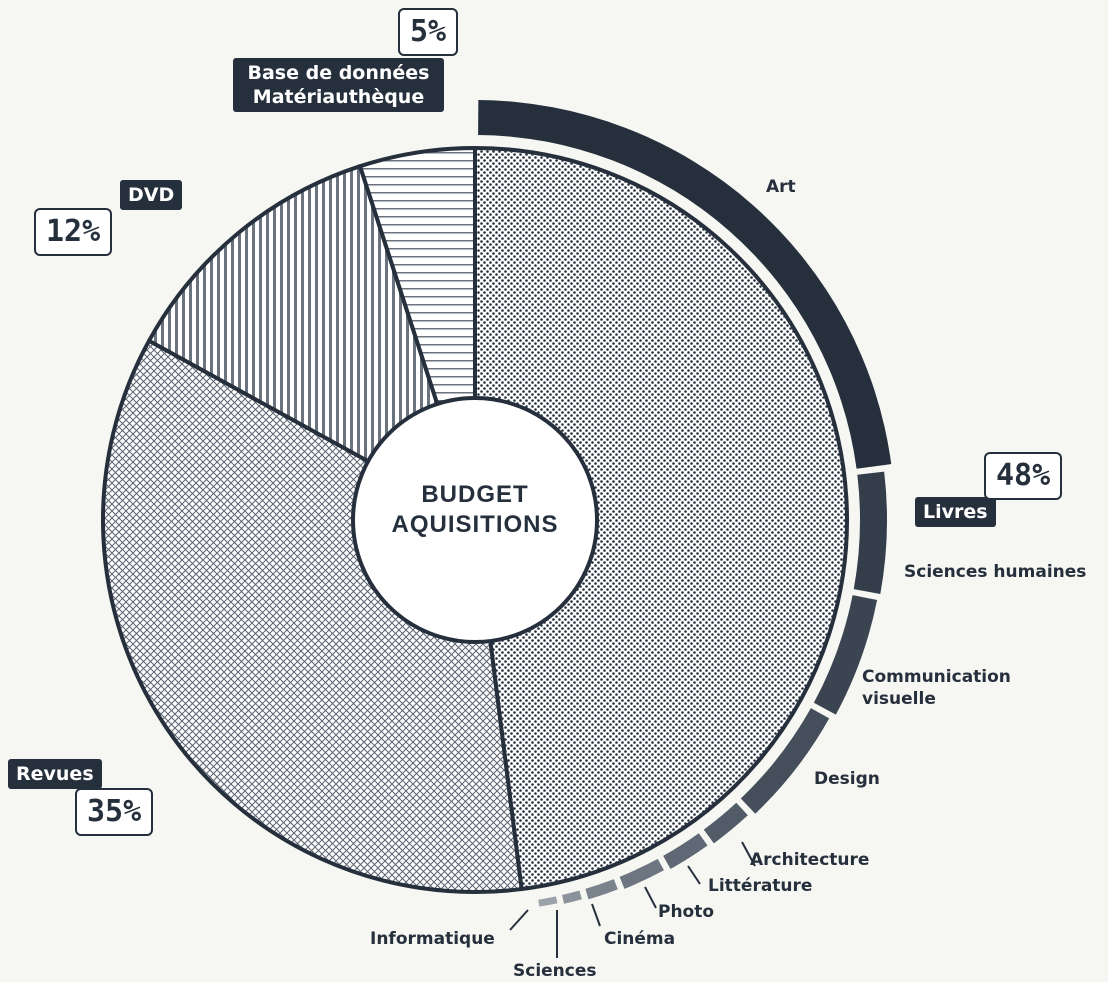 This screenshot has width=1108, height=982. I want to click on subcategory-label: Art, so click(781, 187).